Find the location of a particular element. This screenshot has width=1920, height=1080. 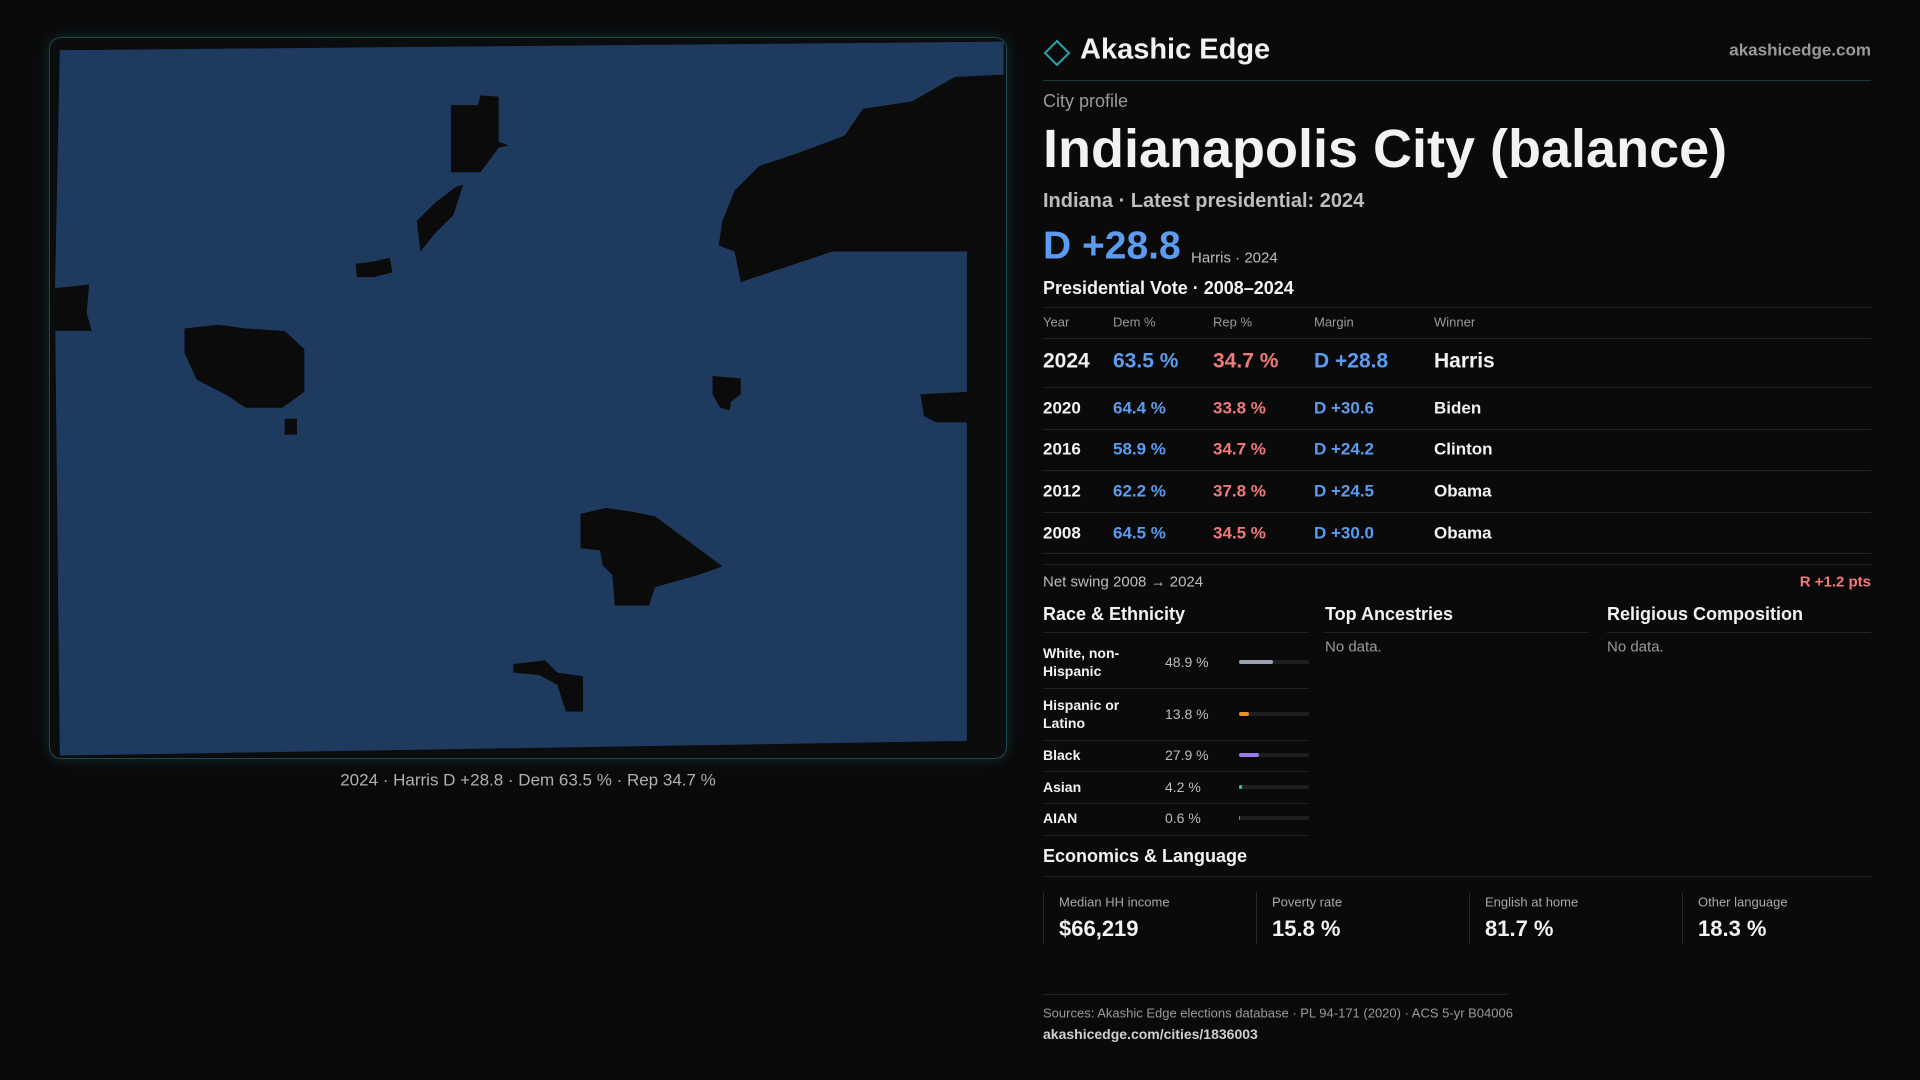

table-cell: D +24.2 is located at coordinates (1344, 449).